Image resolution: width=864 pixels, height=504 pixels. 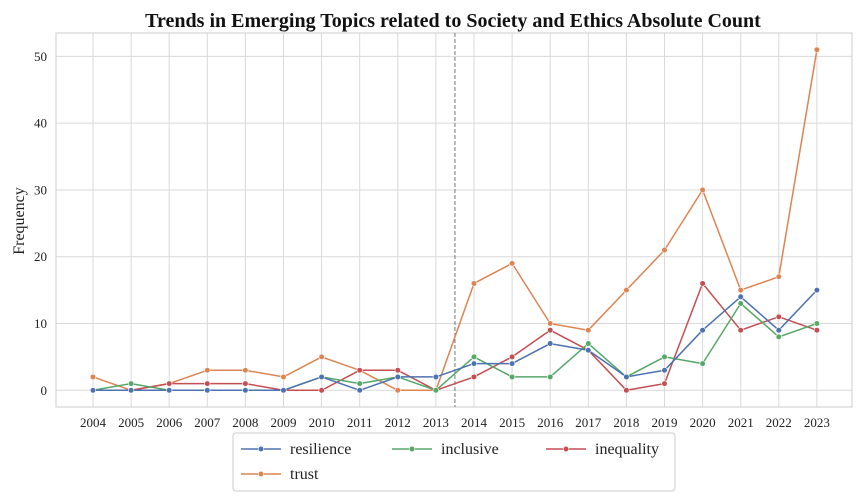 What do you see at coordinates (40, 189) in the screenshot?
I see `y-tick-label: 30` at bounding box center [40, 189].